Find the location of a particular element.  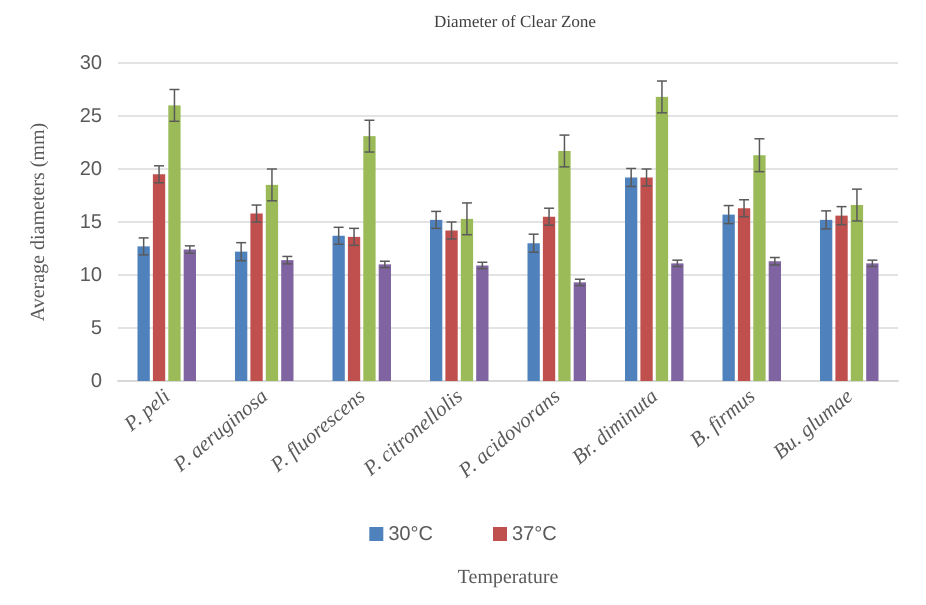

x-axis-title: Temperature is located at coordinates (508, 577).